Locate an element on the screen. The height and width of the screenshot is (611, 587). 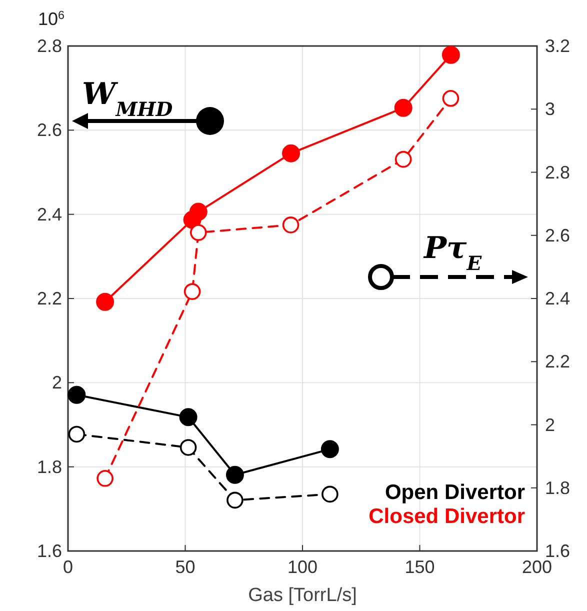
y2-tick-label: 2.2 is located at coordinates (557, 362).